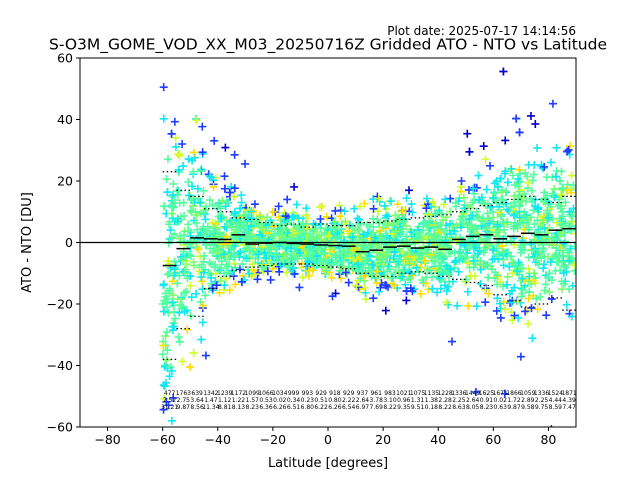 The image size is (640, 480). What do you see at coordinates (363, 407) in the screenshot?
I see `bin-stat-label: 6.97` at bounding box center [363, 407].